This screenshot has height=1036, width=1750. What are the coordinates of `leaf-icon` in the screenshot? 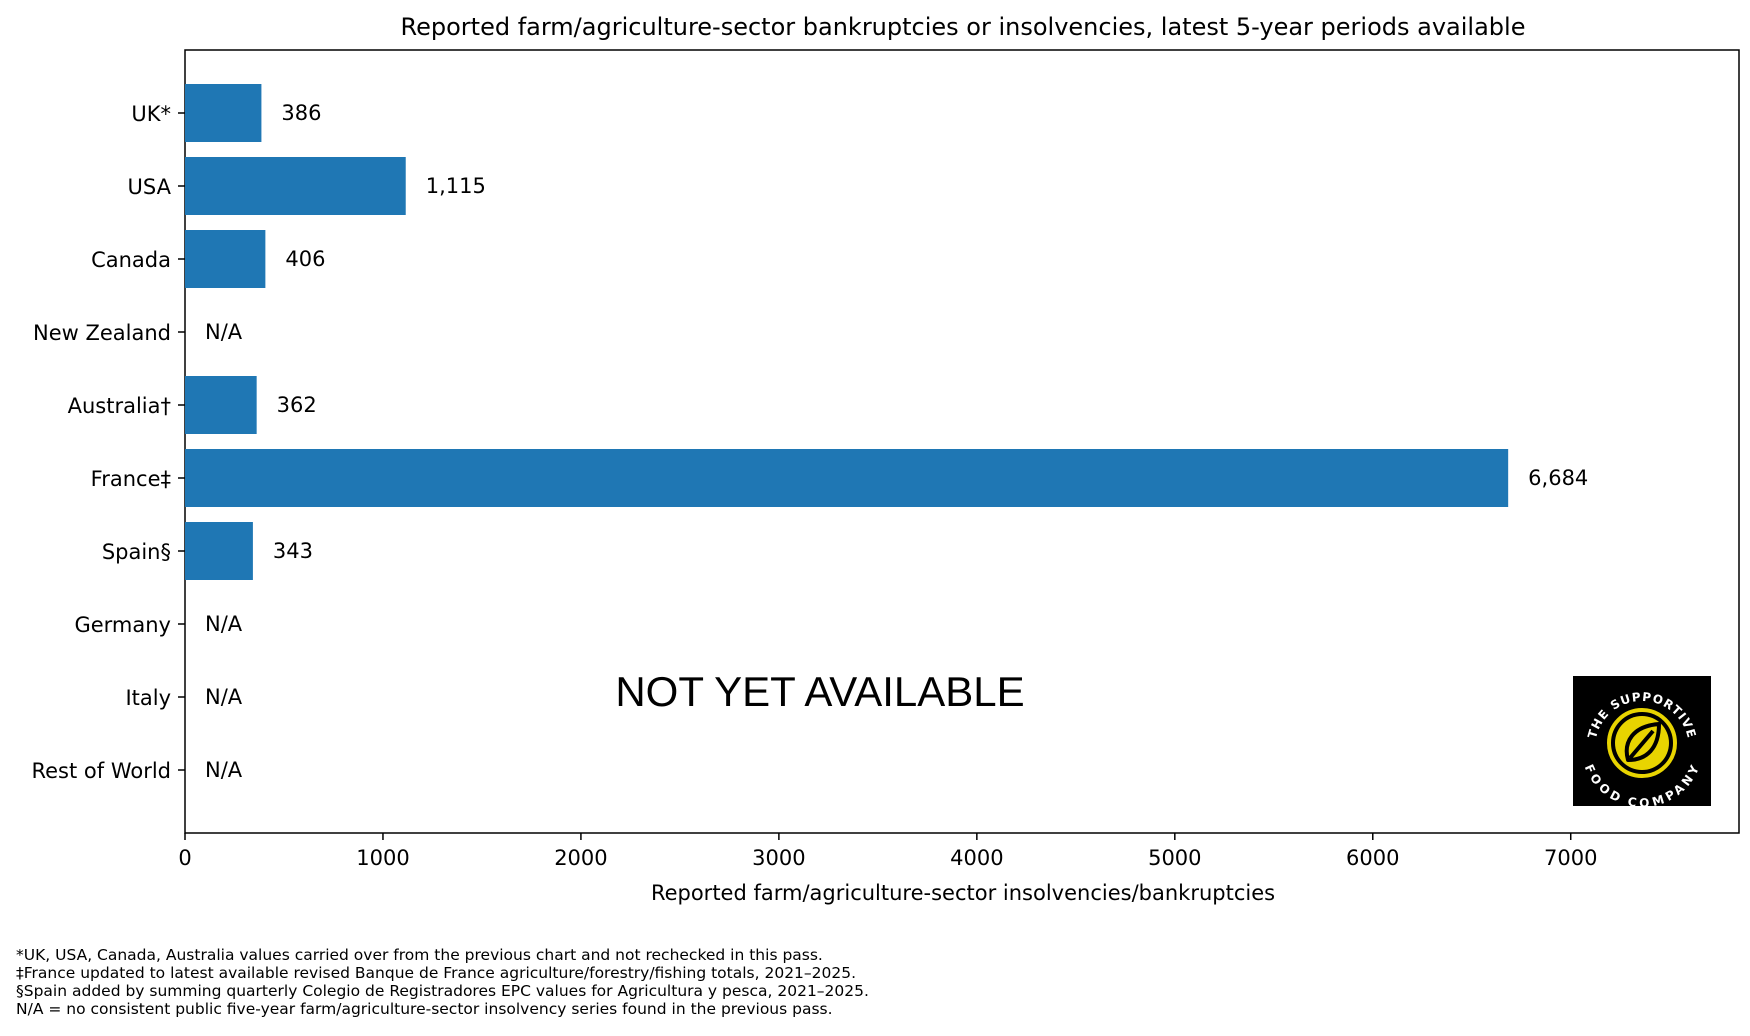 It's located at (1642, 742).